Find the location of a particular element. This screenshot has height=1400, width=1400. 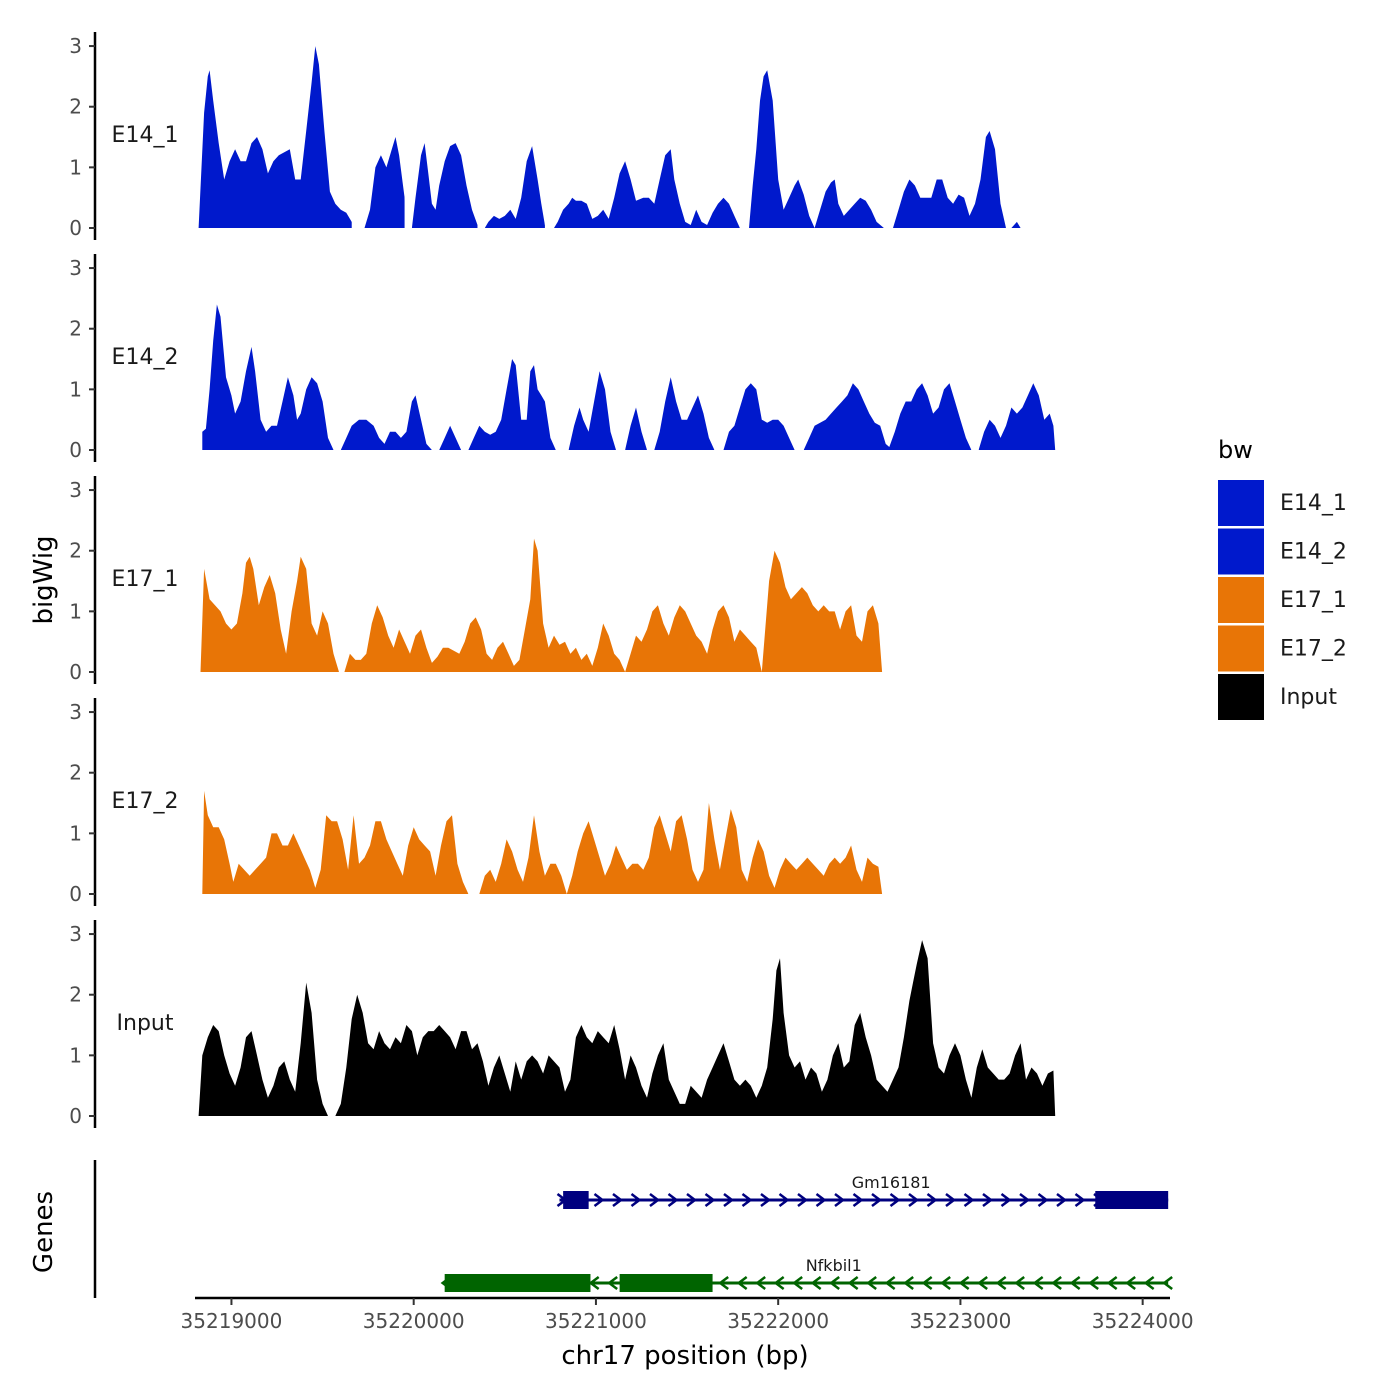

gene-Gm16181: Gm16181 is located at coordinates (862, 1191).